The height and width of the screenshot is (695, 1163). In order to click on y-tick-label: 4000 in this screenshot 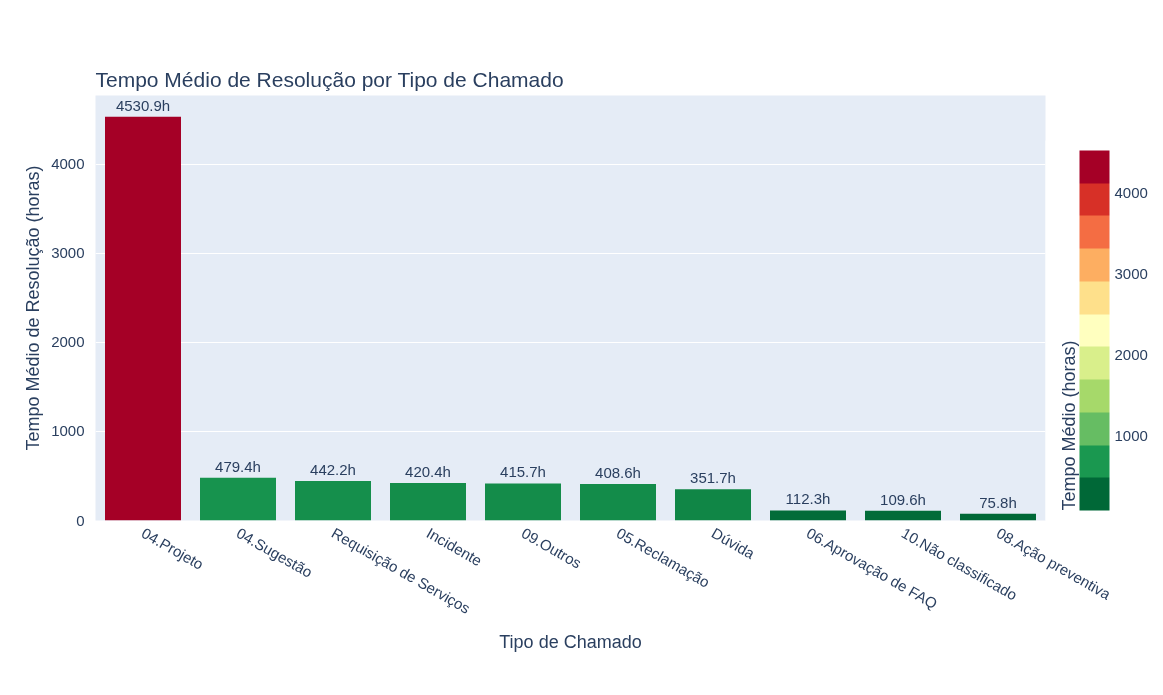, I will do `click(68, 164)`.